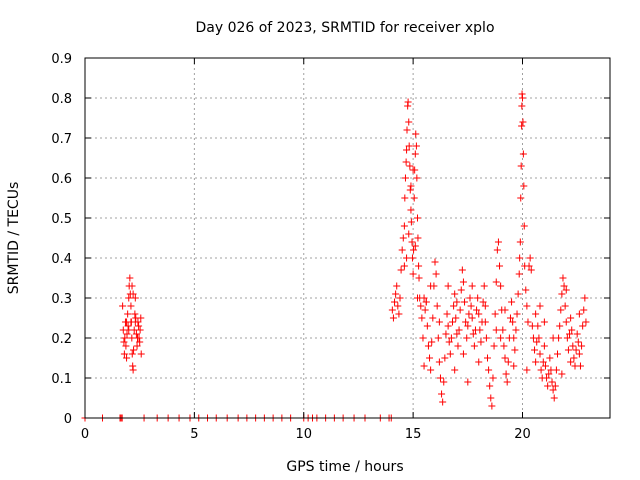 The image size is (640, 480). What do you see at coordinates (61, 259) in the screenshot?
I see `y-tick-label: 0.4` at bounding box center [61, 259].